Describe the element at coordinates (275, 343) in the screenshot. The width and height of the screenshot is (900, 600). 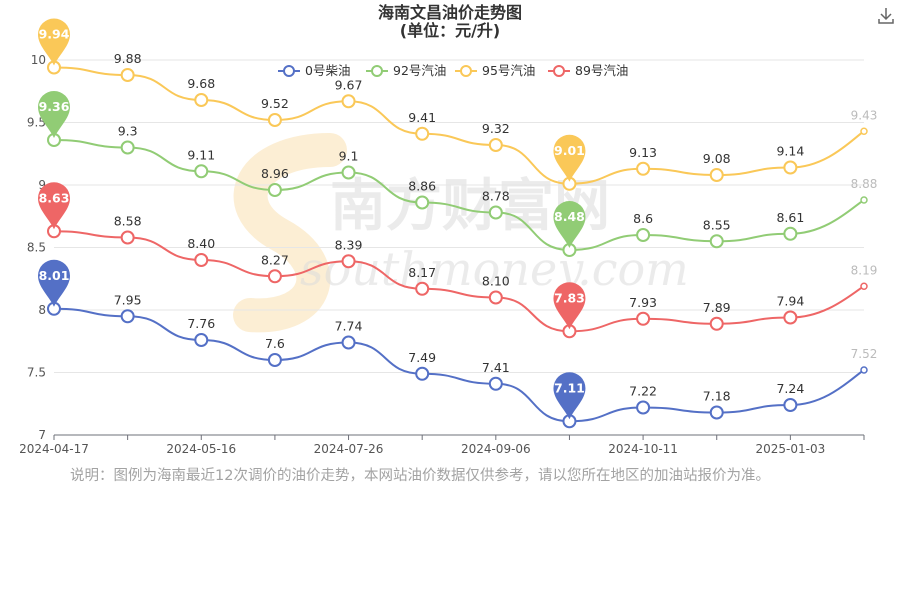
I see `data-label: 7.6` at that location.